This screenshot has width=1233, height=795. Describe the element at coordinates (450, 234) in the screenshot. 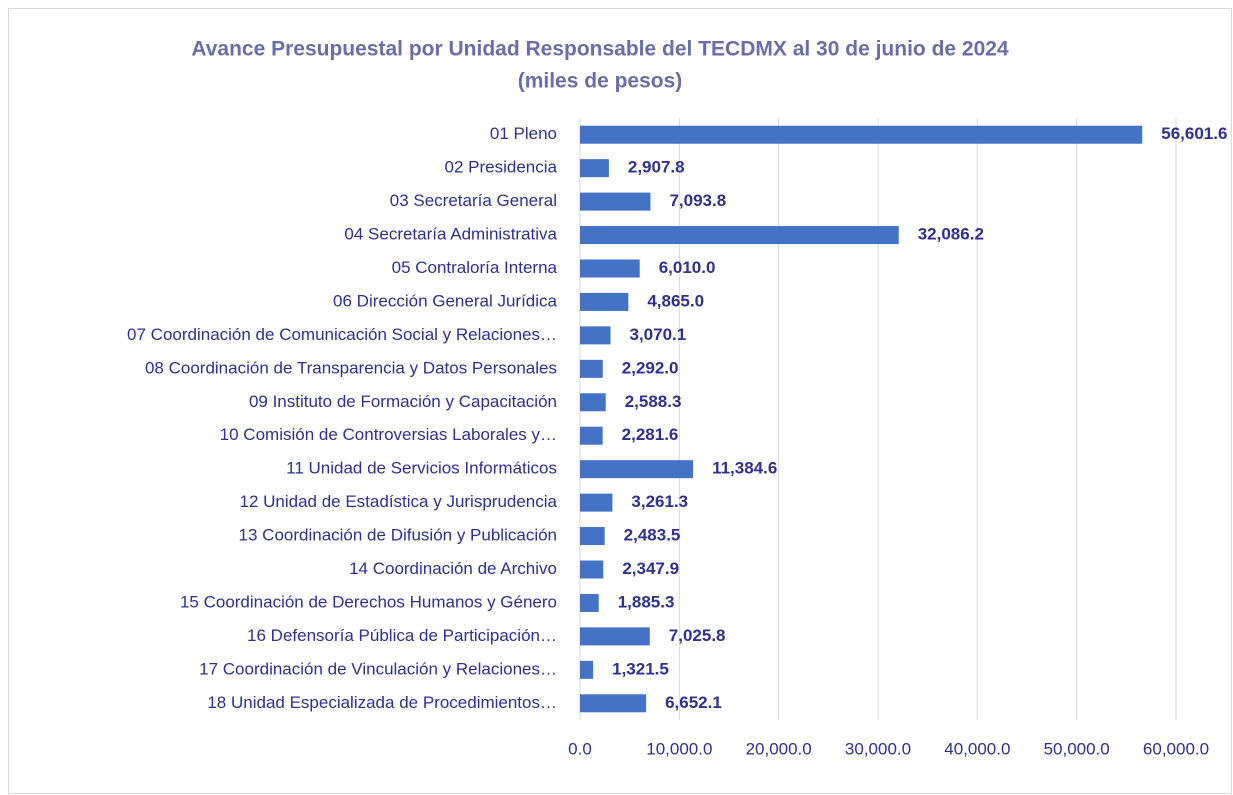

I see `y-tick-label: 04 Secretaría Administrativa` at that location.